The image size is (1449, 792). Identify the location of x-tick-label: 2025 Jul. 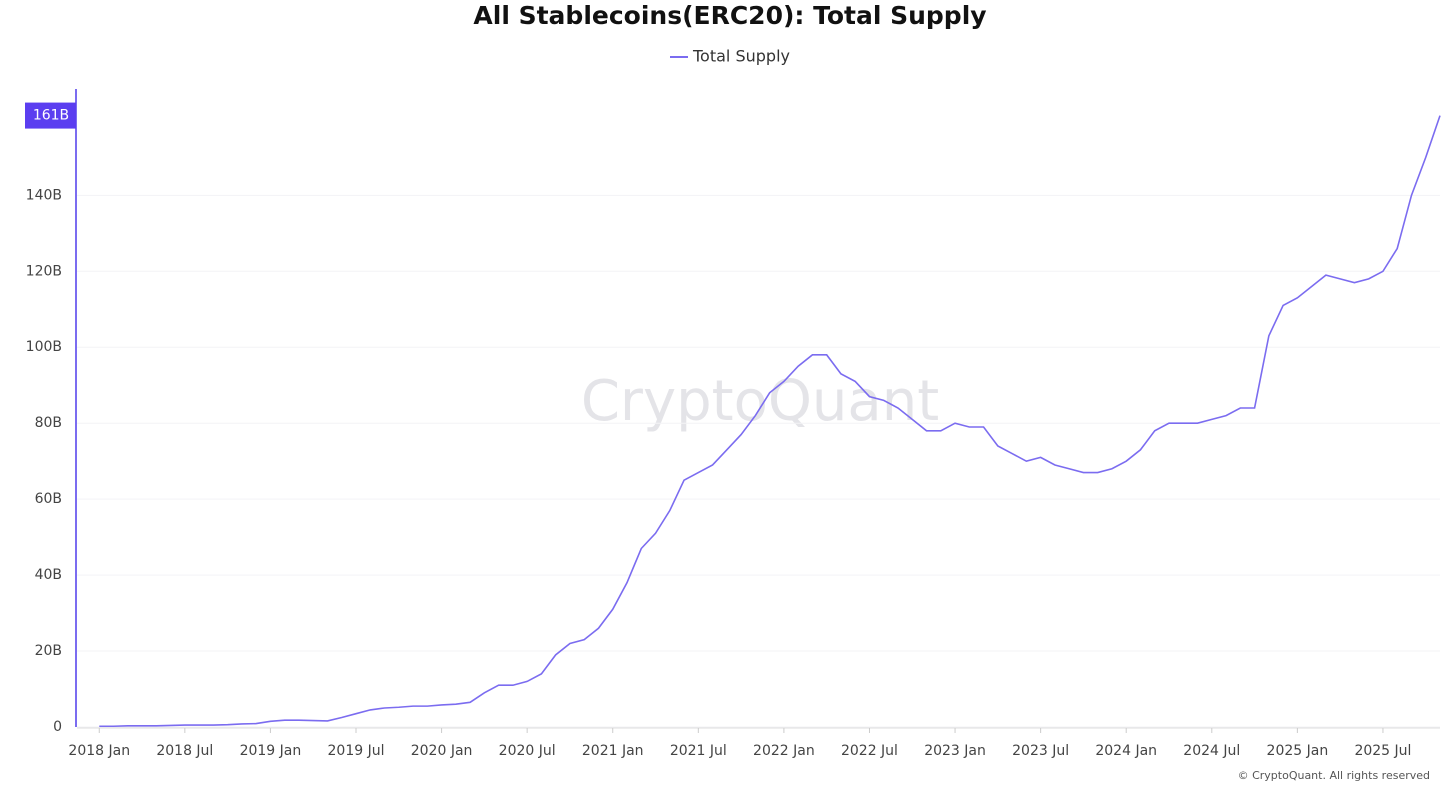
(1382, 751).